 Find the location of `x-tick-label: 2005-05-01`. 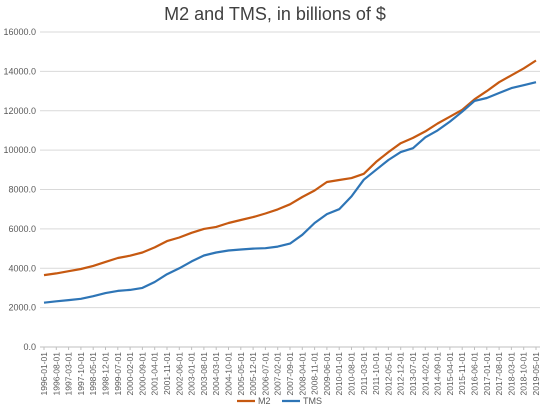

x-tick-label: 2005-05-01 is located at coordinates (241, 374).